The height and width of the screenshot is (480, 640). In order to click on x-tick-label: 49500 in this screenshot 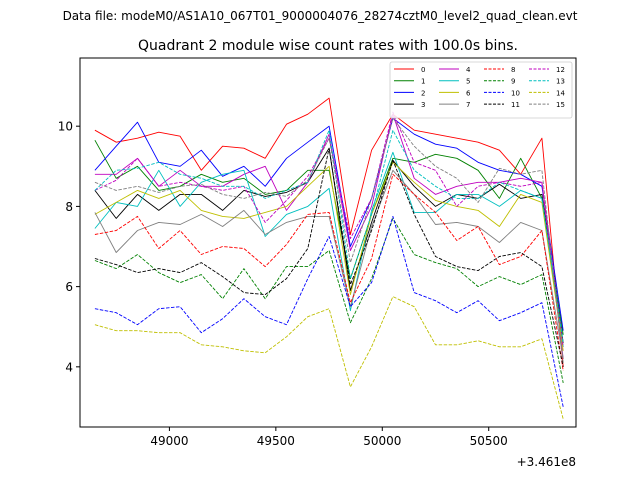, I will do `click(276, 441)`.